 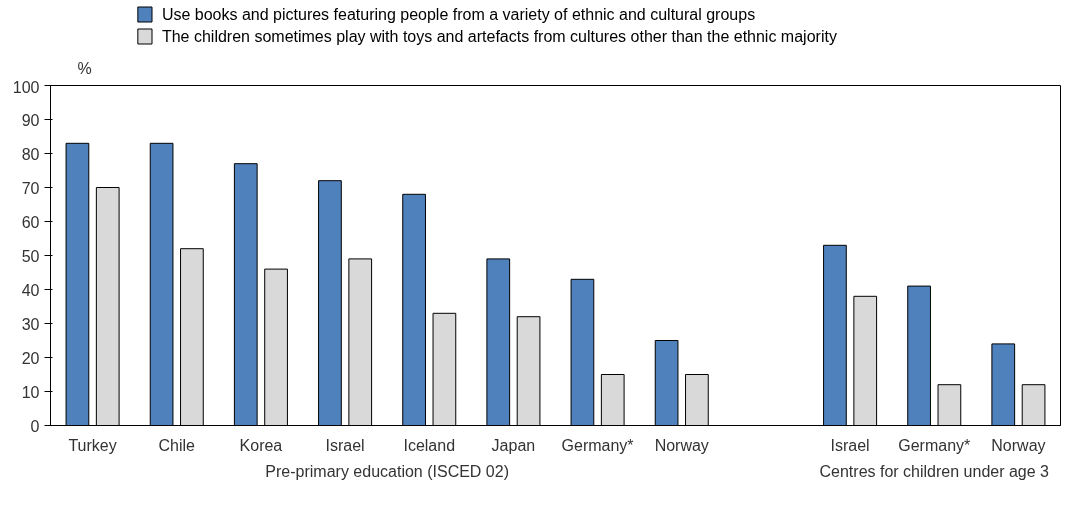 What do you see at coordinates (177, 445) in the screenshot?
I see `x-tick-label: Chile` at bounding box center [177, 445].